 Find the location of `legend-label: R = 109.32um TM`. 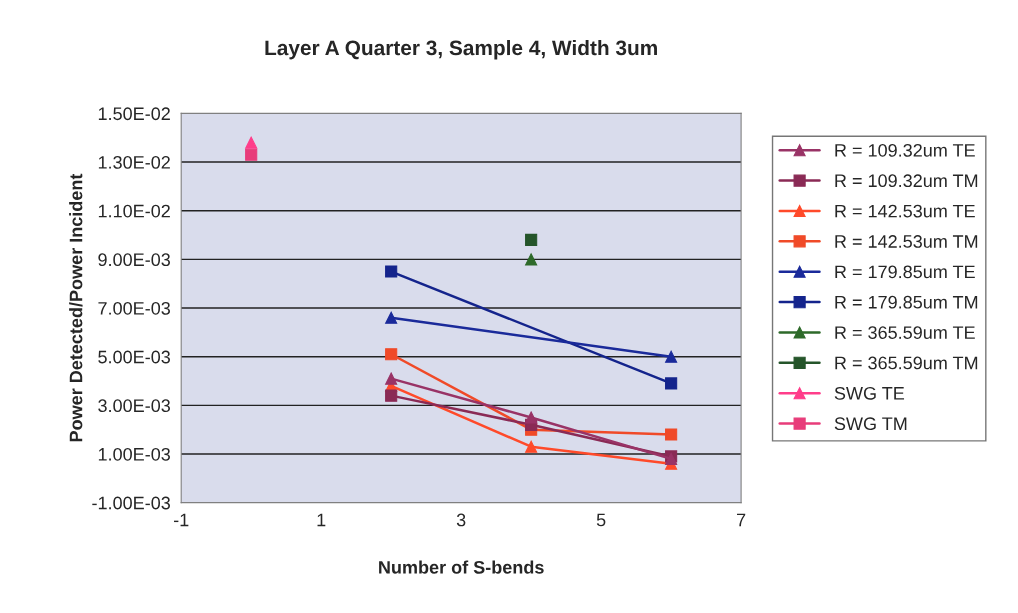

legend-label: R = 109.32um TM is located at coordinates (906, 181).